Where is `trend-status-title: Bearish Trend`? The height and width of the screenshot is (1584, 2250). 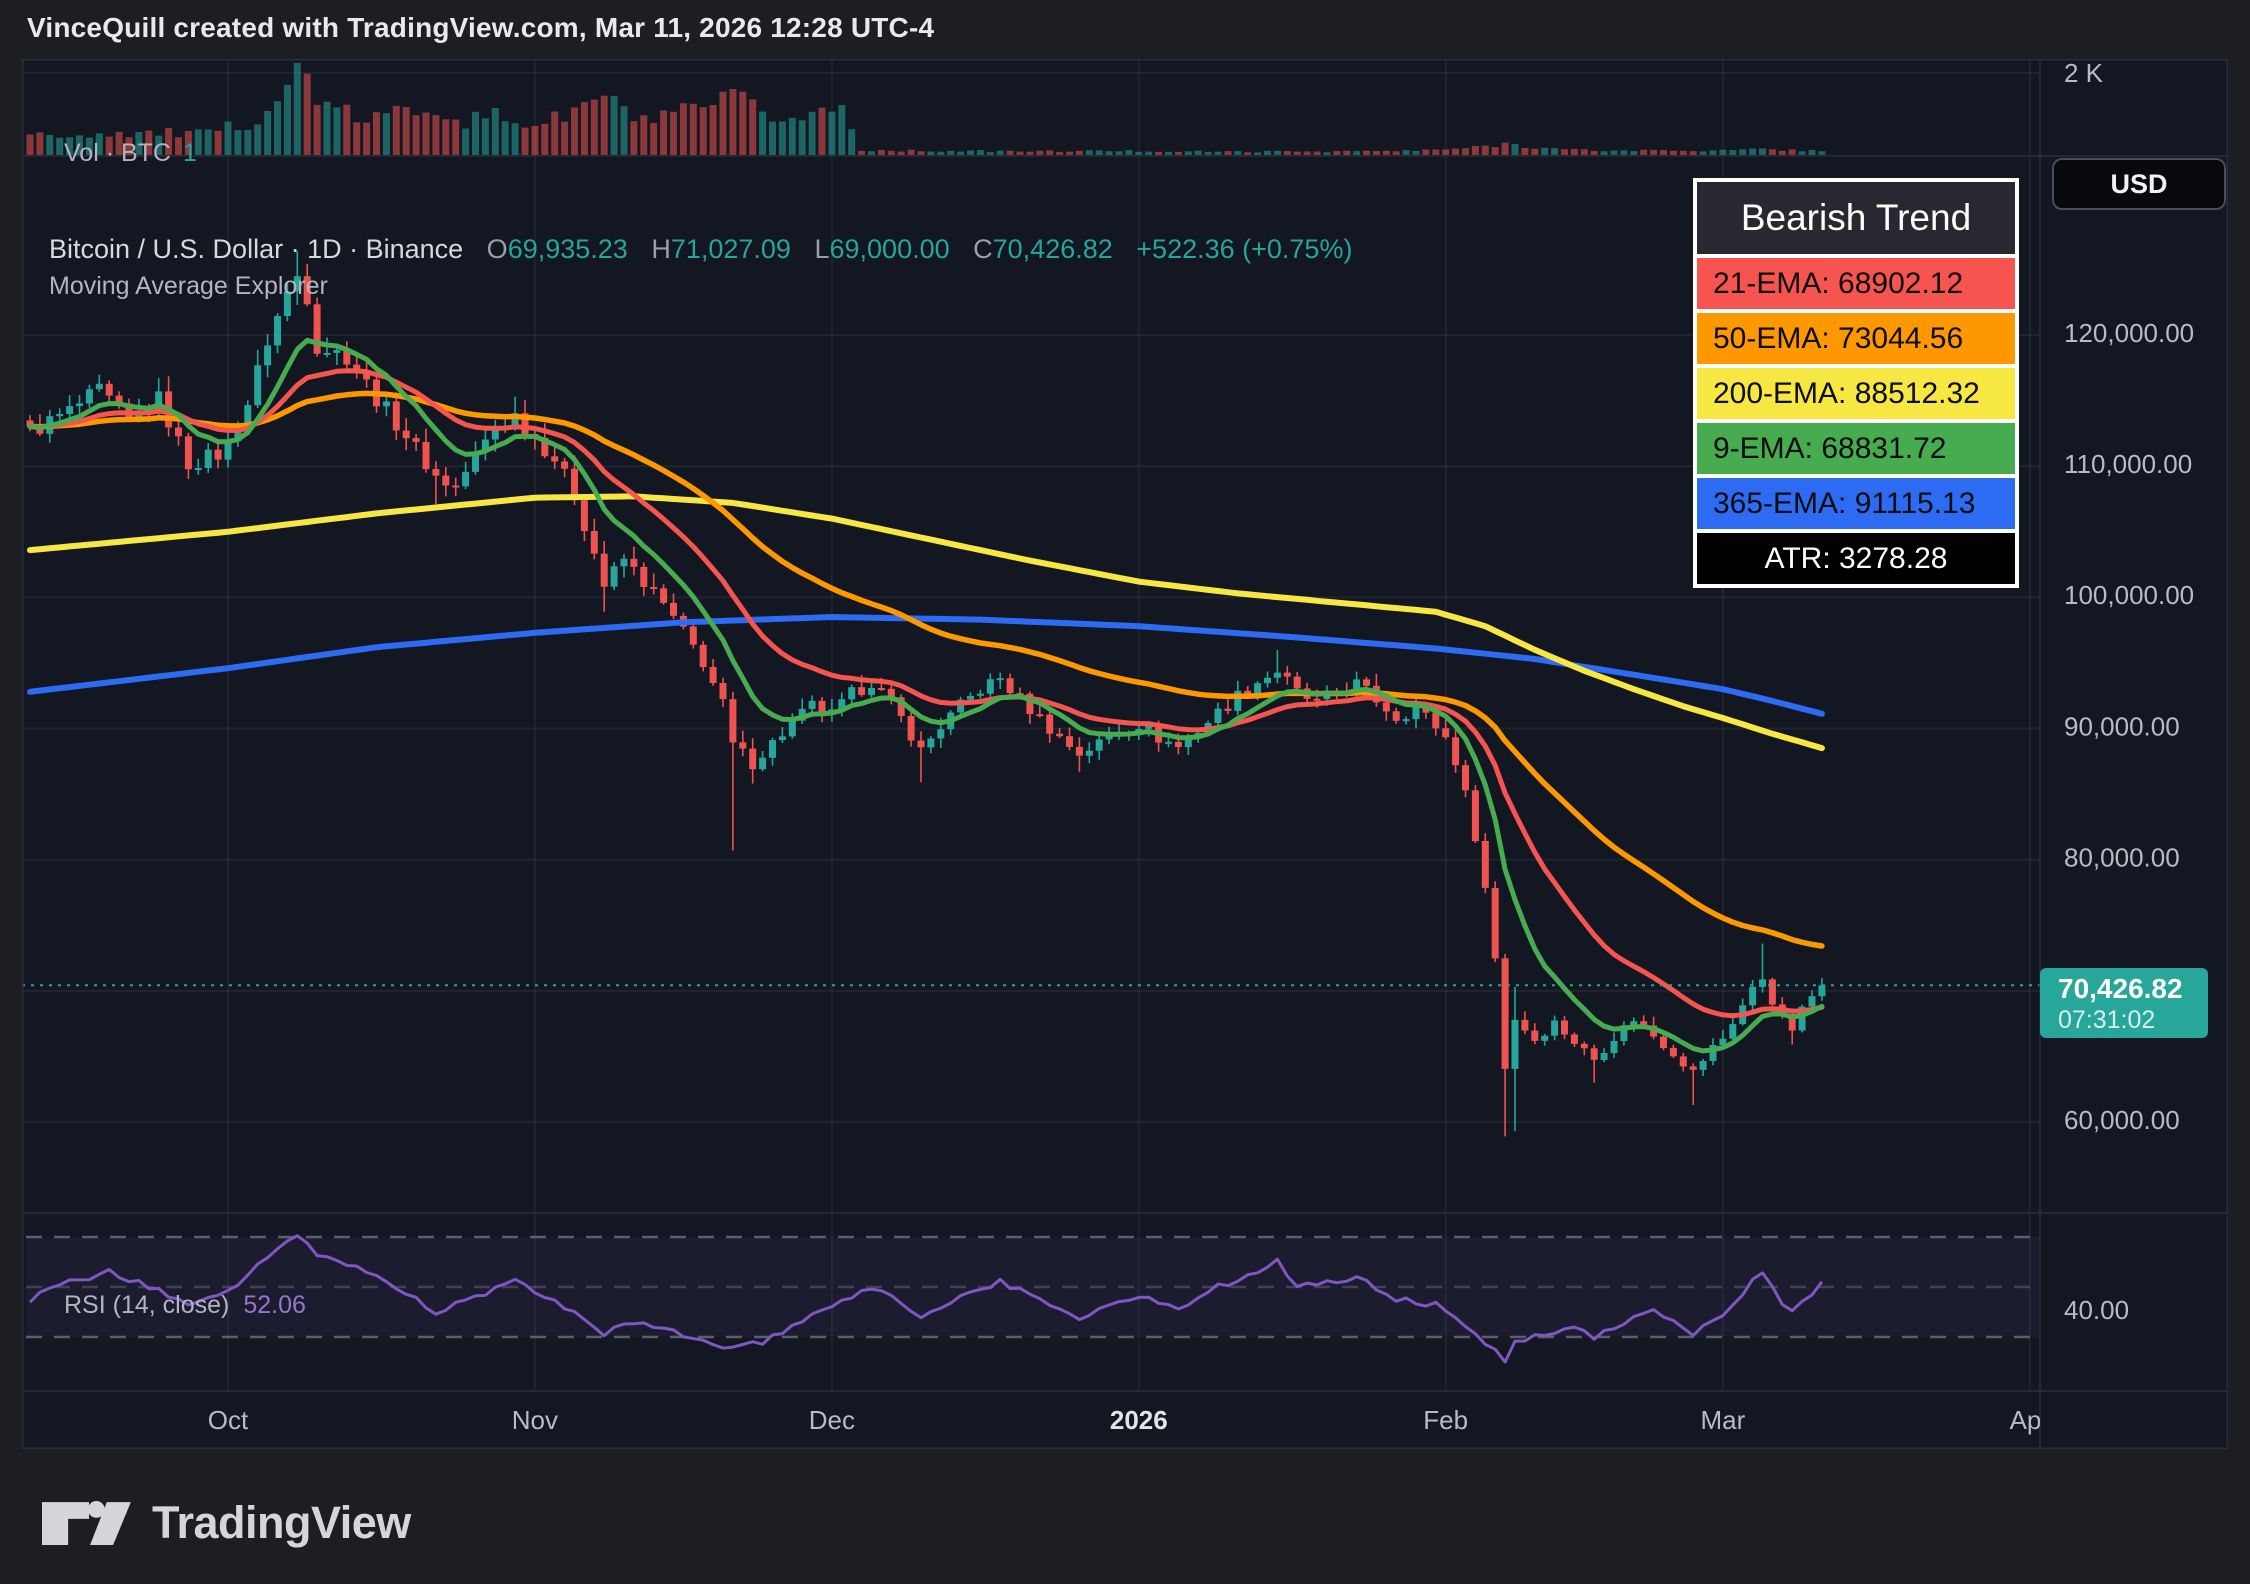
trend-status-title: Bearish Trend is located at coordinates (1856, 218).